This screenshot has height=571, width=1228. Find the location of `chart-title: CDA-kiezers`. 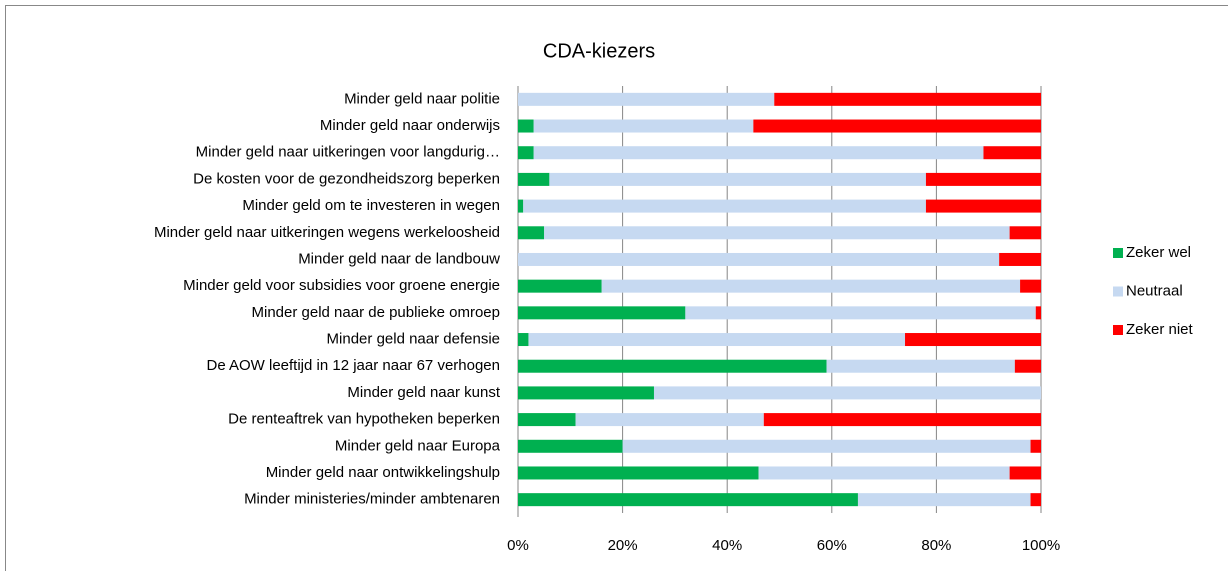

chart-title: CDA-kiezers is located at coordinates (599, 51).